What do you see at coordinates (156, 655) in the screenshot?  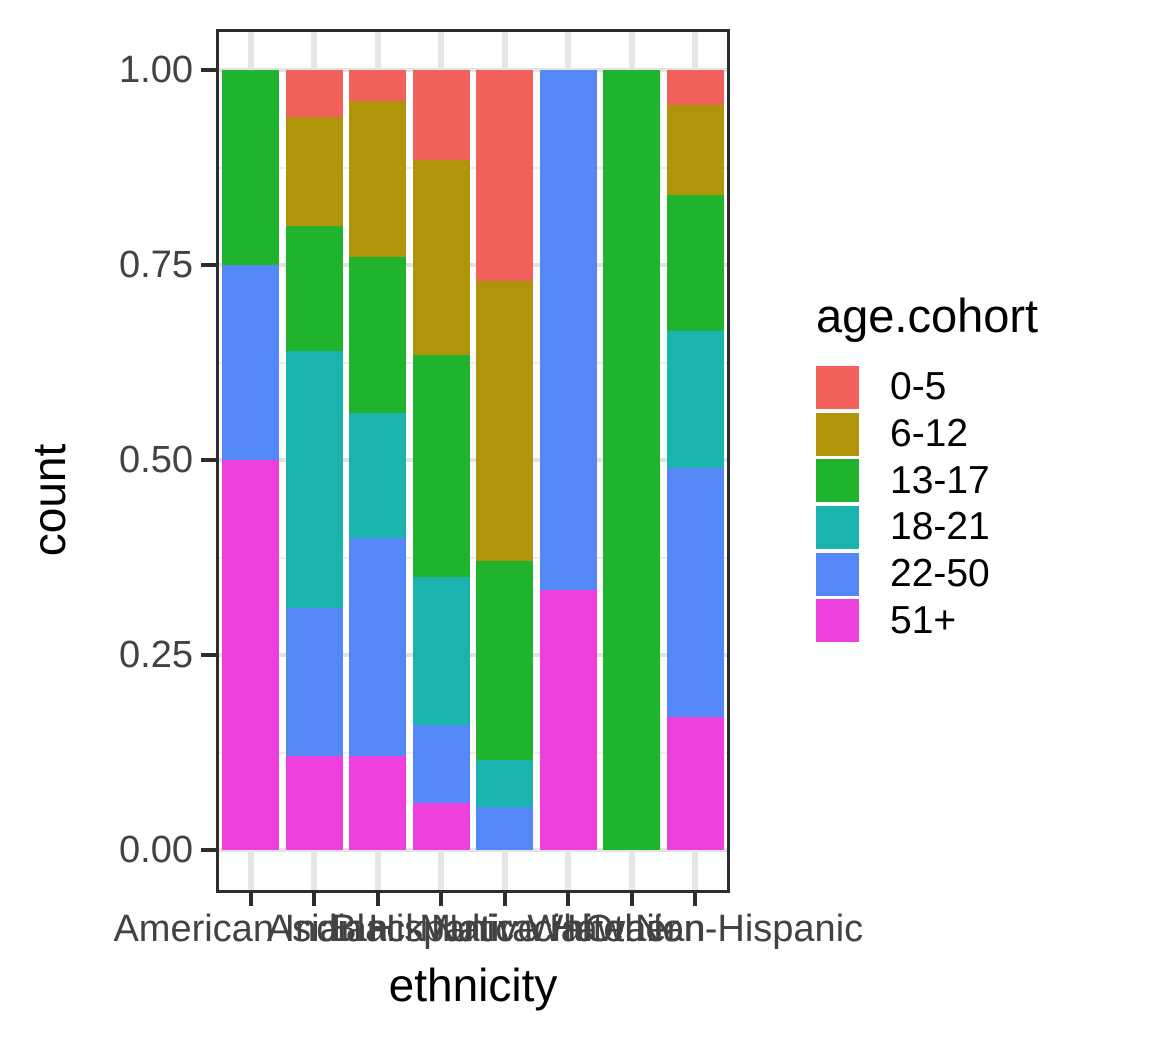 I see `y-tick-label: 0.25` at bounding box center [156, 655].